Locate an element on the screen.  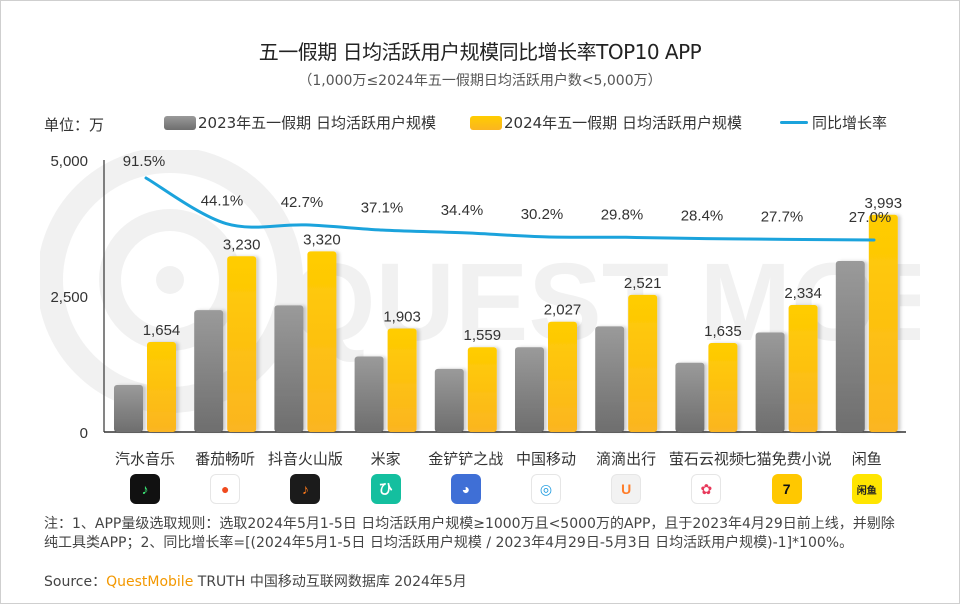
legend-label-2024: 2024年五一假期 日均活跃用户规模 is located at coordinates (623, 123).